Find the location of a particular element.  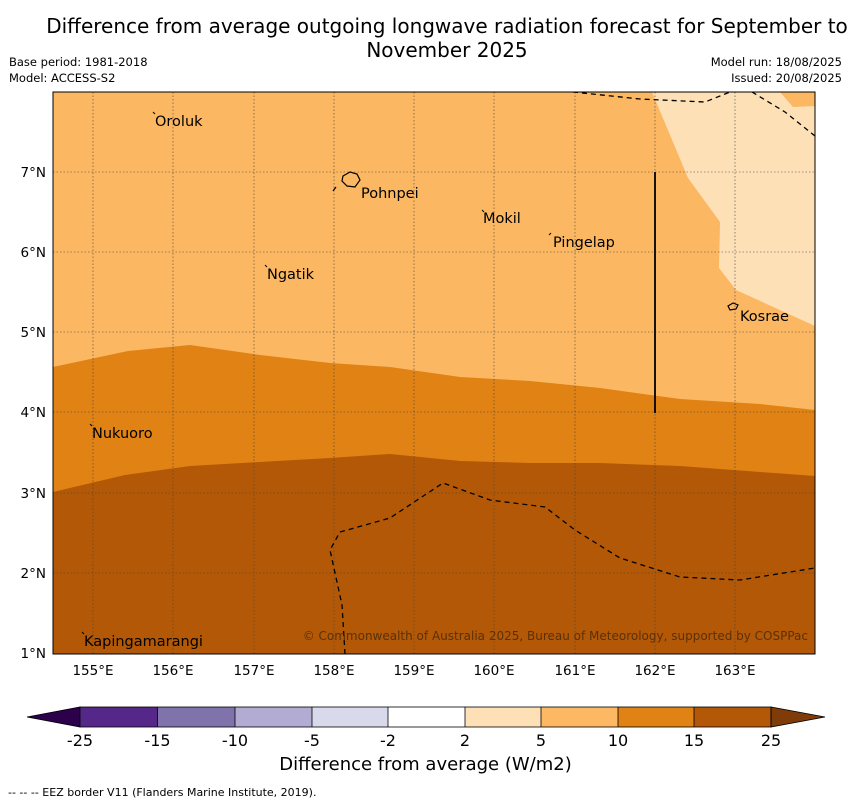

colorbar-tick: -2 is located at coordinates (388, 740).